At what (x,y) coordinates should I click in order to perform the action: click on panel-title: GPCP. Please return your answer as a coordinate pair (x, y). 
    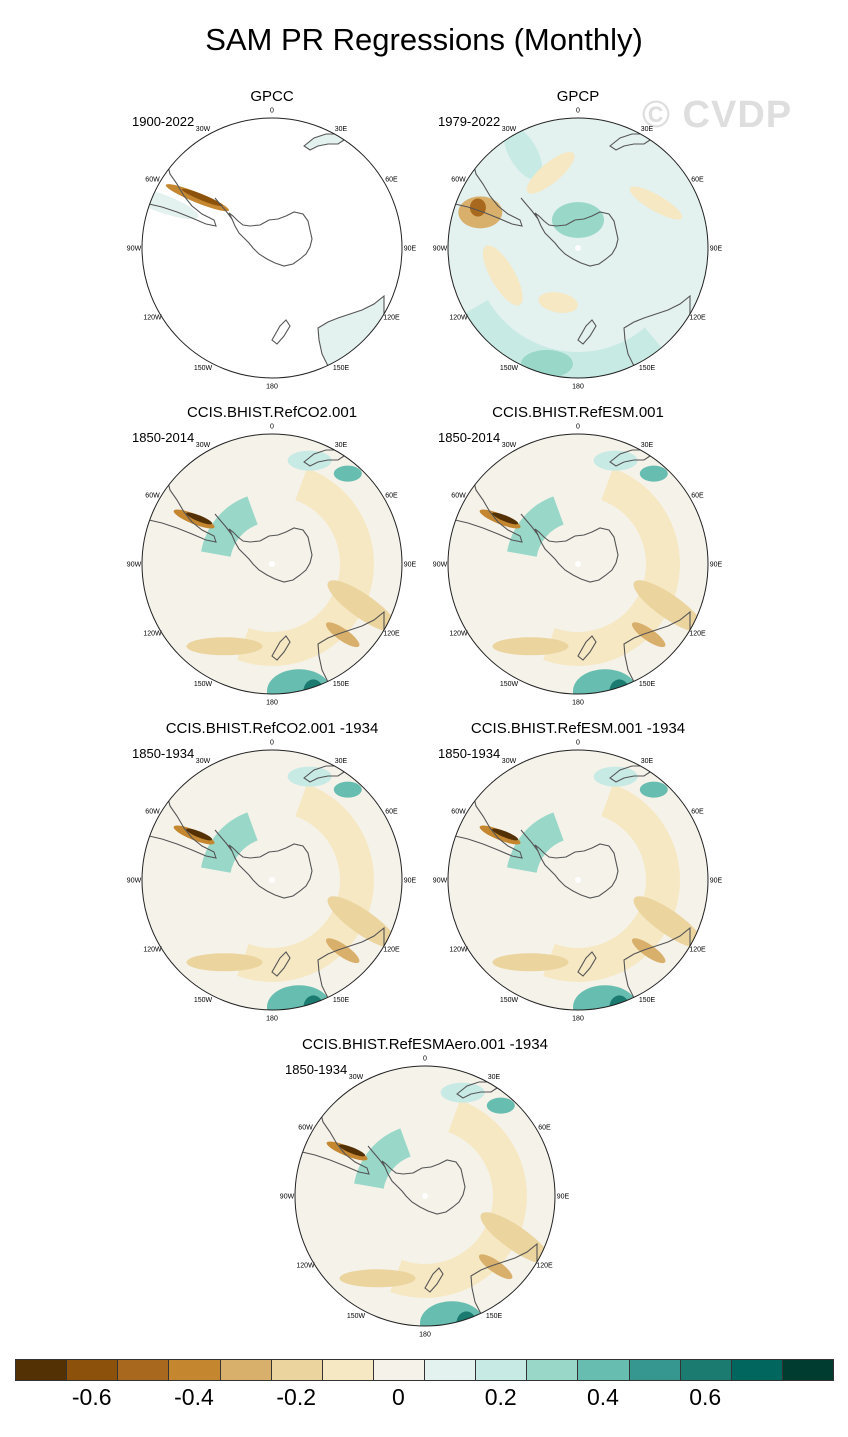
    Looking at the image, I should click on (578, 96).